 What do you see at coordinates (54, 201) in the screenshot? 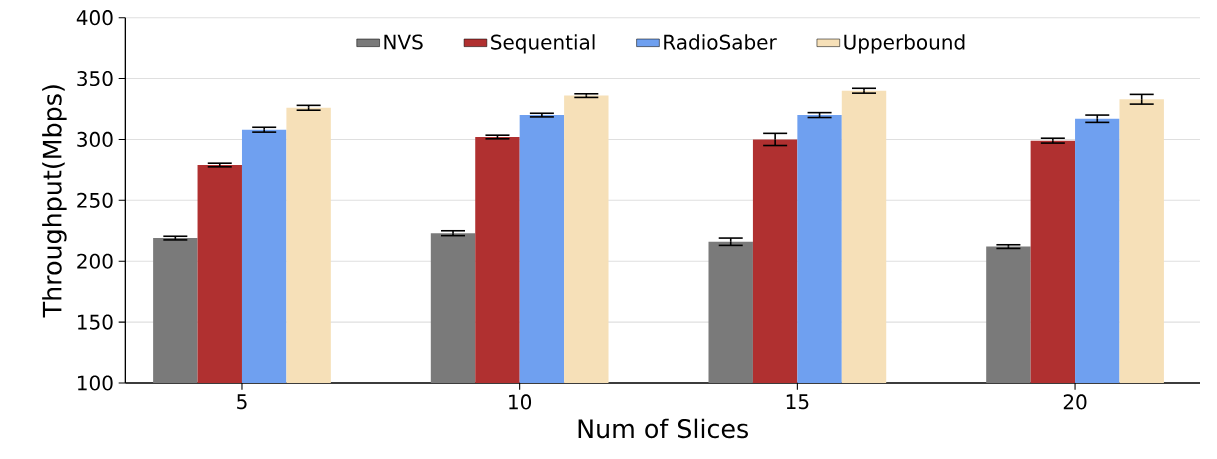
I see `y-axis-title: Throughput(Mbps)` at bounding box center [54, 201].